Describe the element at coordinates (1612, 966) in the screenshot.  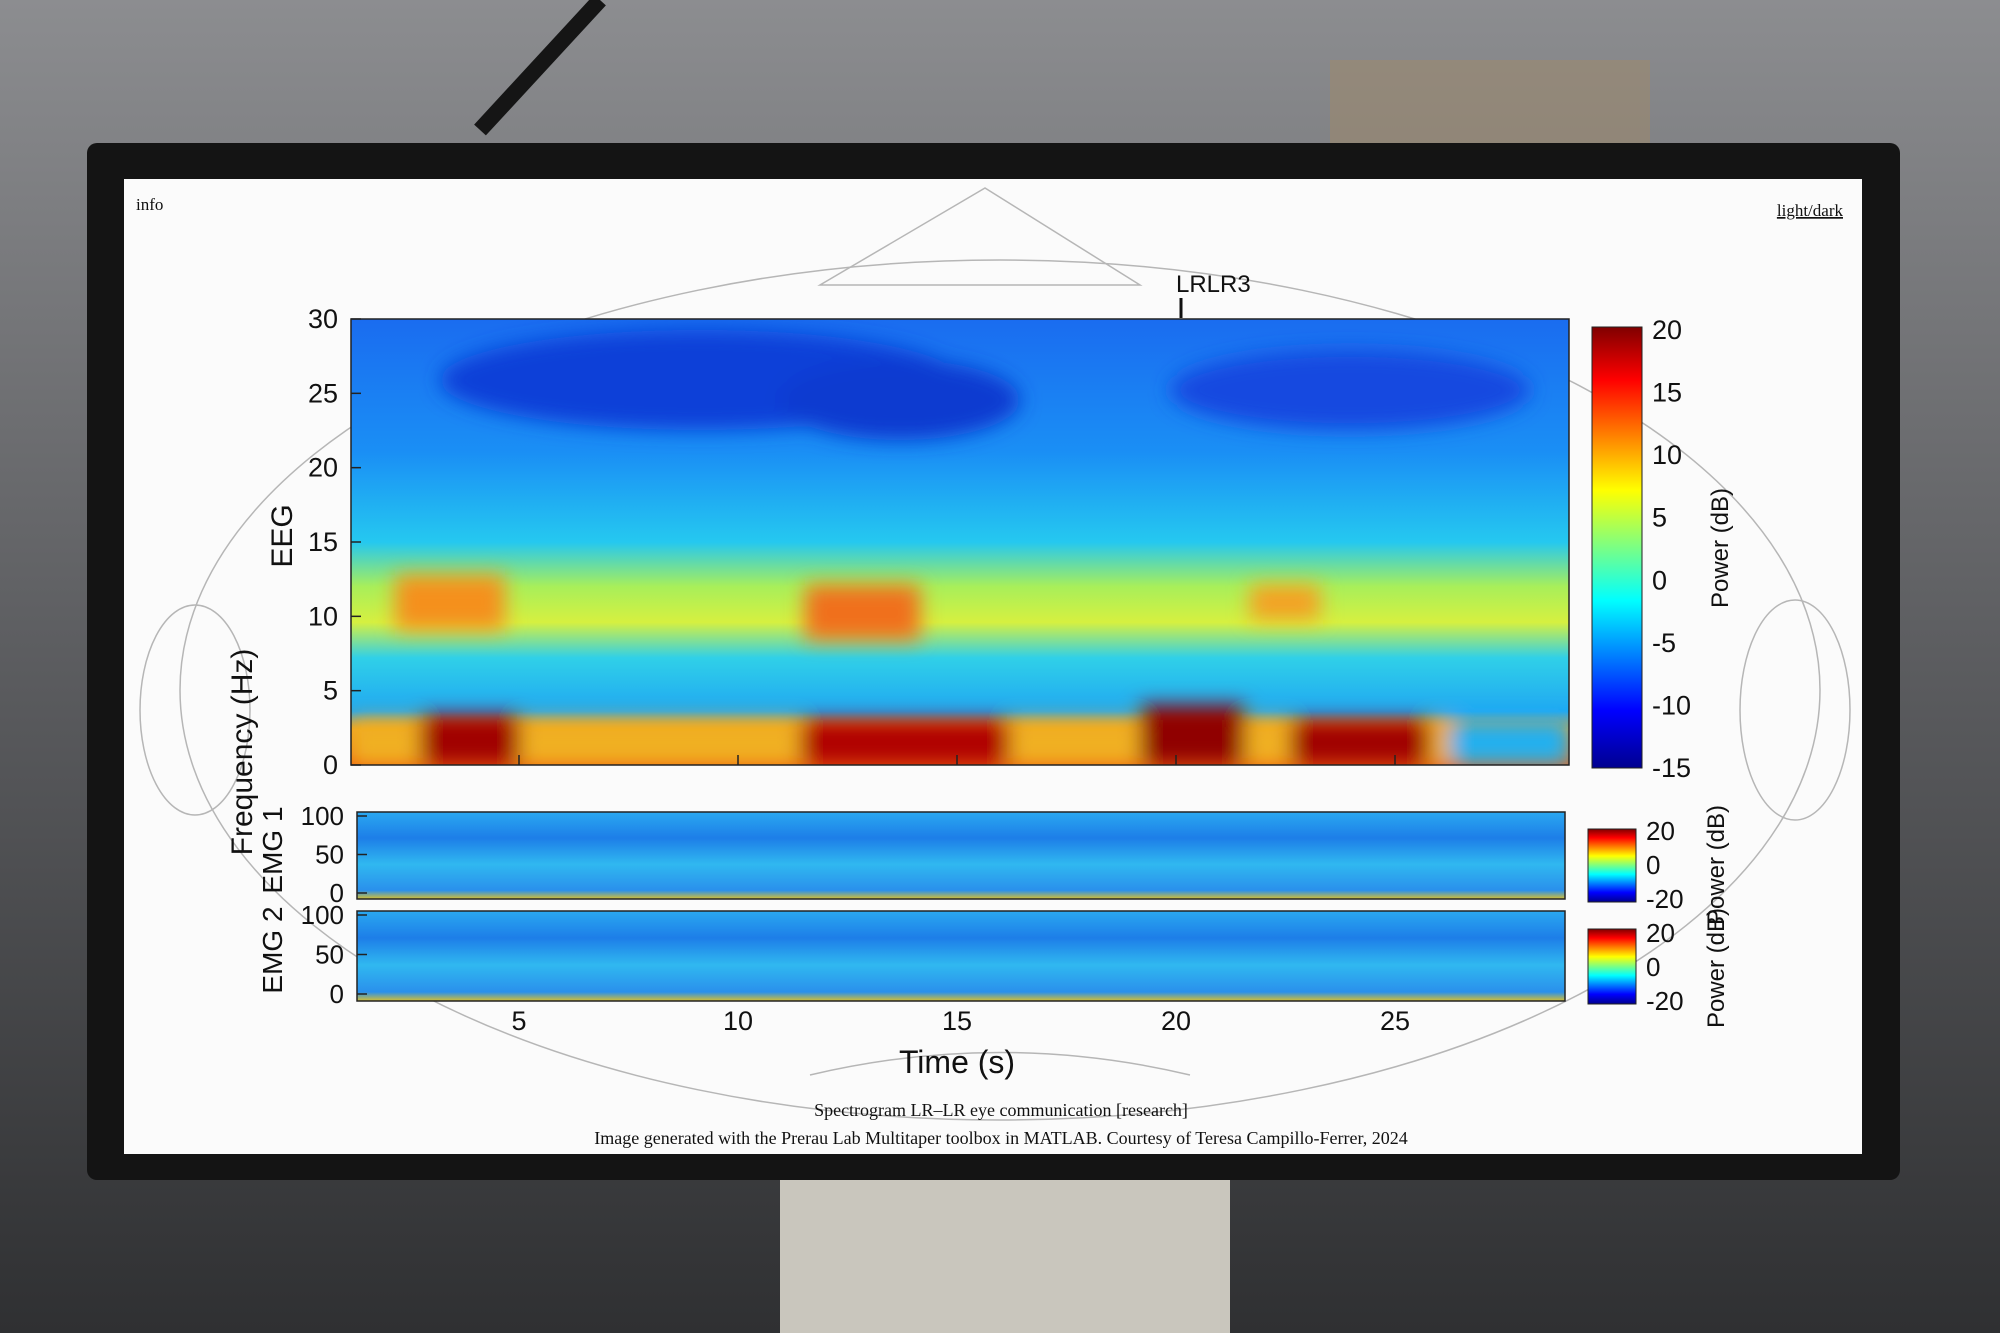
I see `emg2-colorbar` at that location.